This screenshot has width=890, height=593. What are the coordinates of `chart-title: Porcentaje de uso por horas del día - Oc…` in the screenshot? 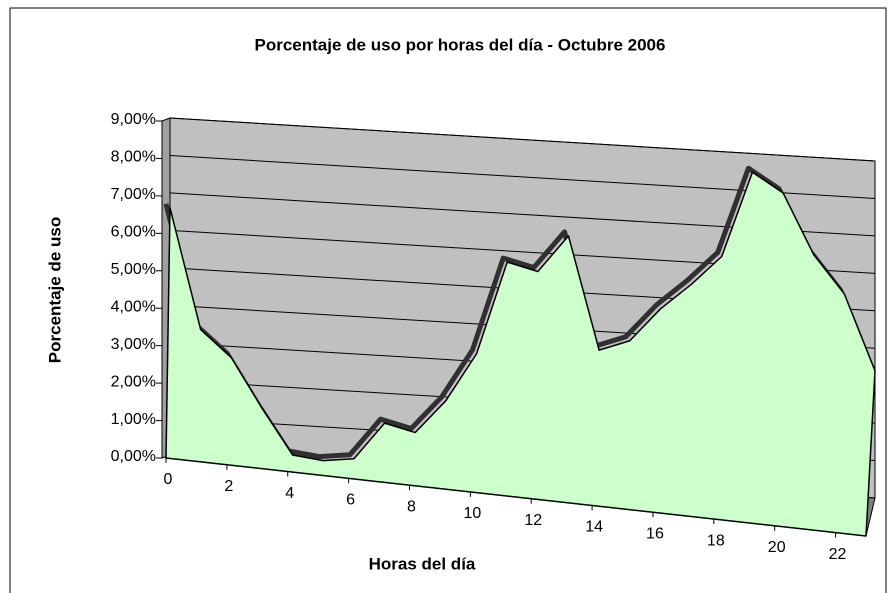 It's located at (460, 44).